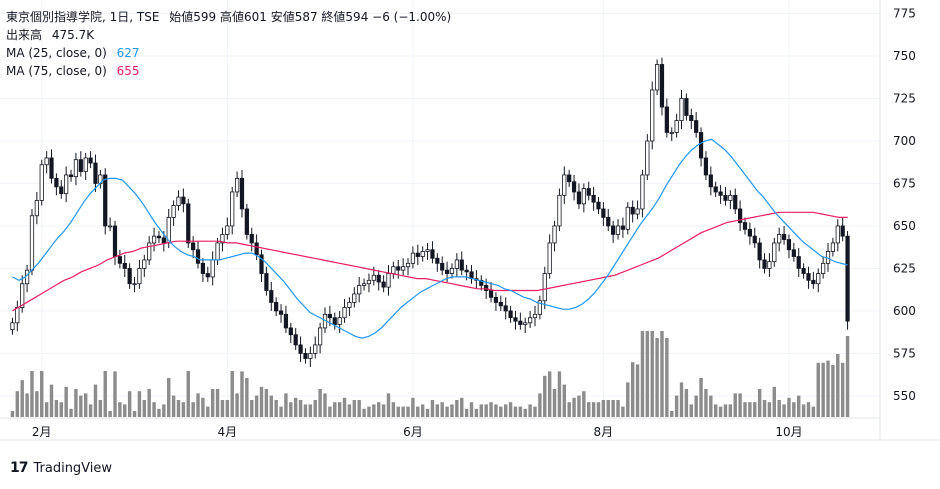 This screenshot has width=940, height=489. Describe the element at coordinates (228, 35) in the screenshot. I see `legend-volume-row: 出来高 475.7K` at that location.